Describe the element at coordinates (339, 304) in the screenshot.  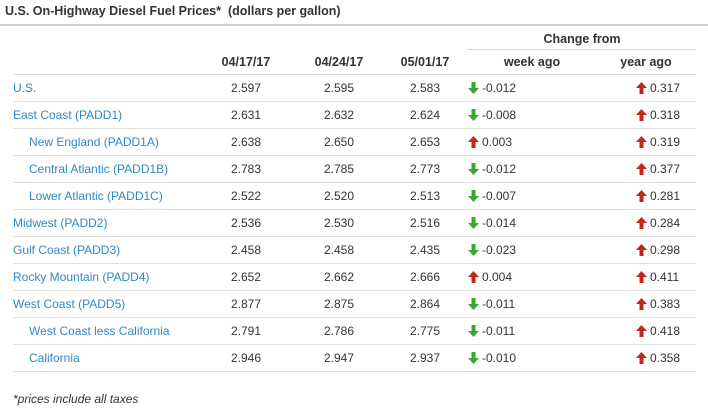
I see `price-cell: 2.875` at that location.